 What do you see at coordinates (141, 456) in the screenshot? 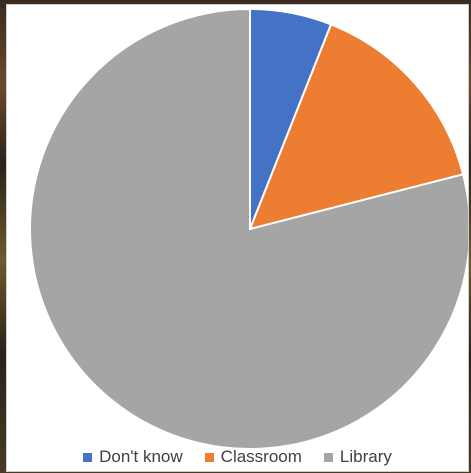
I see `legend-label: Don't know` at bounding box center [141, 456].